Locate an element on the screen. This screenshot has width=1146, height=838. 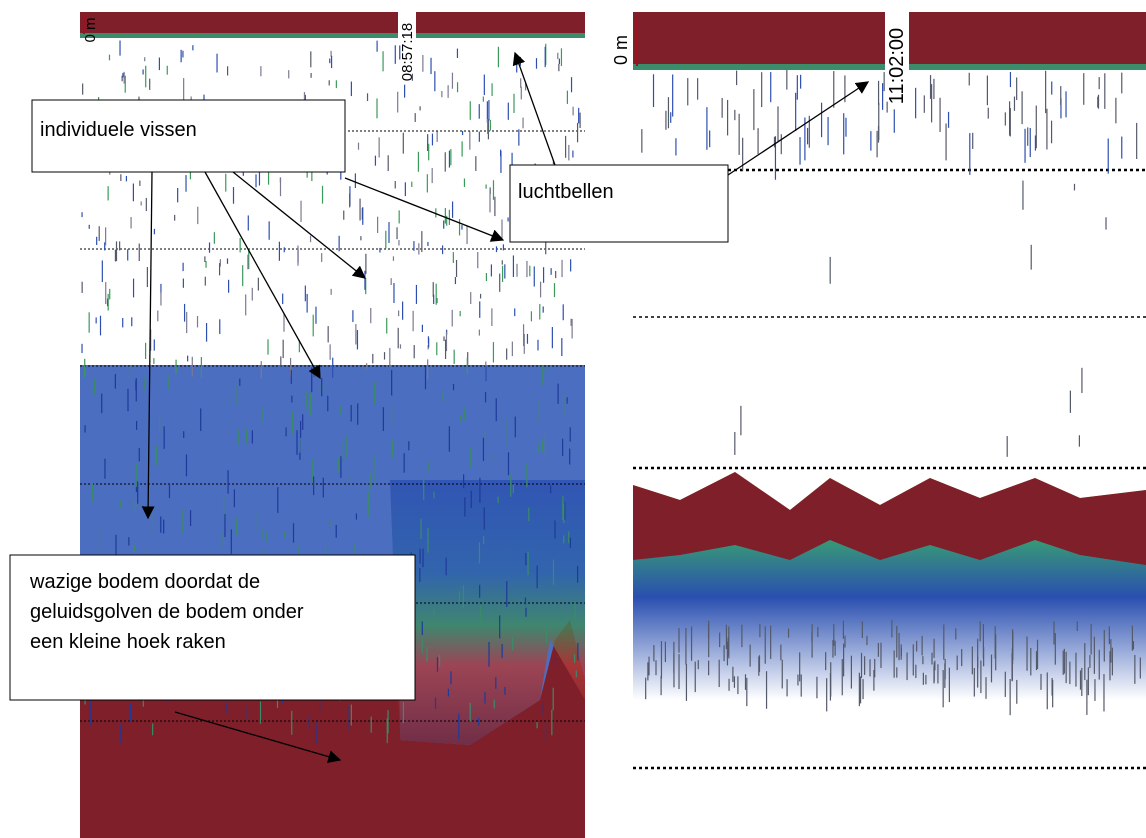
callout-text: luchtbellen is located at coordinates (566, 192).